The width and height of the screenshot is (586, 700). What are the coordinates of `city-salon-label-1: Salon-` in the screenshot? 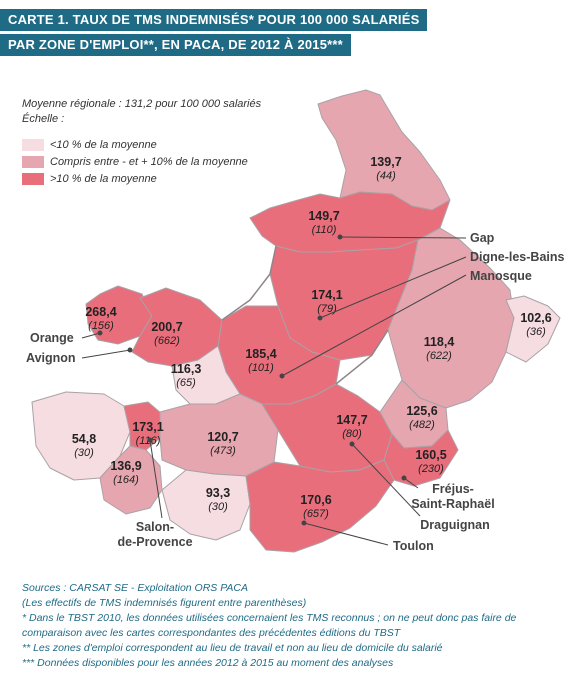 It's located at (155, 527).